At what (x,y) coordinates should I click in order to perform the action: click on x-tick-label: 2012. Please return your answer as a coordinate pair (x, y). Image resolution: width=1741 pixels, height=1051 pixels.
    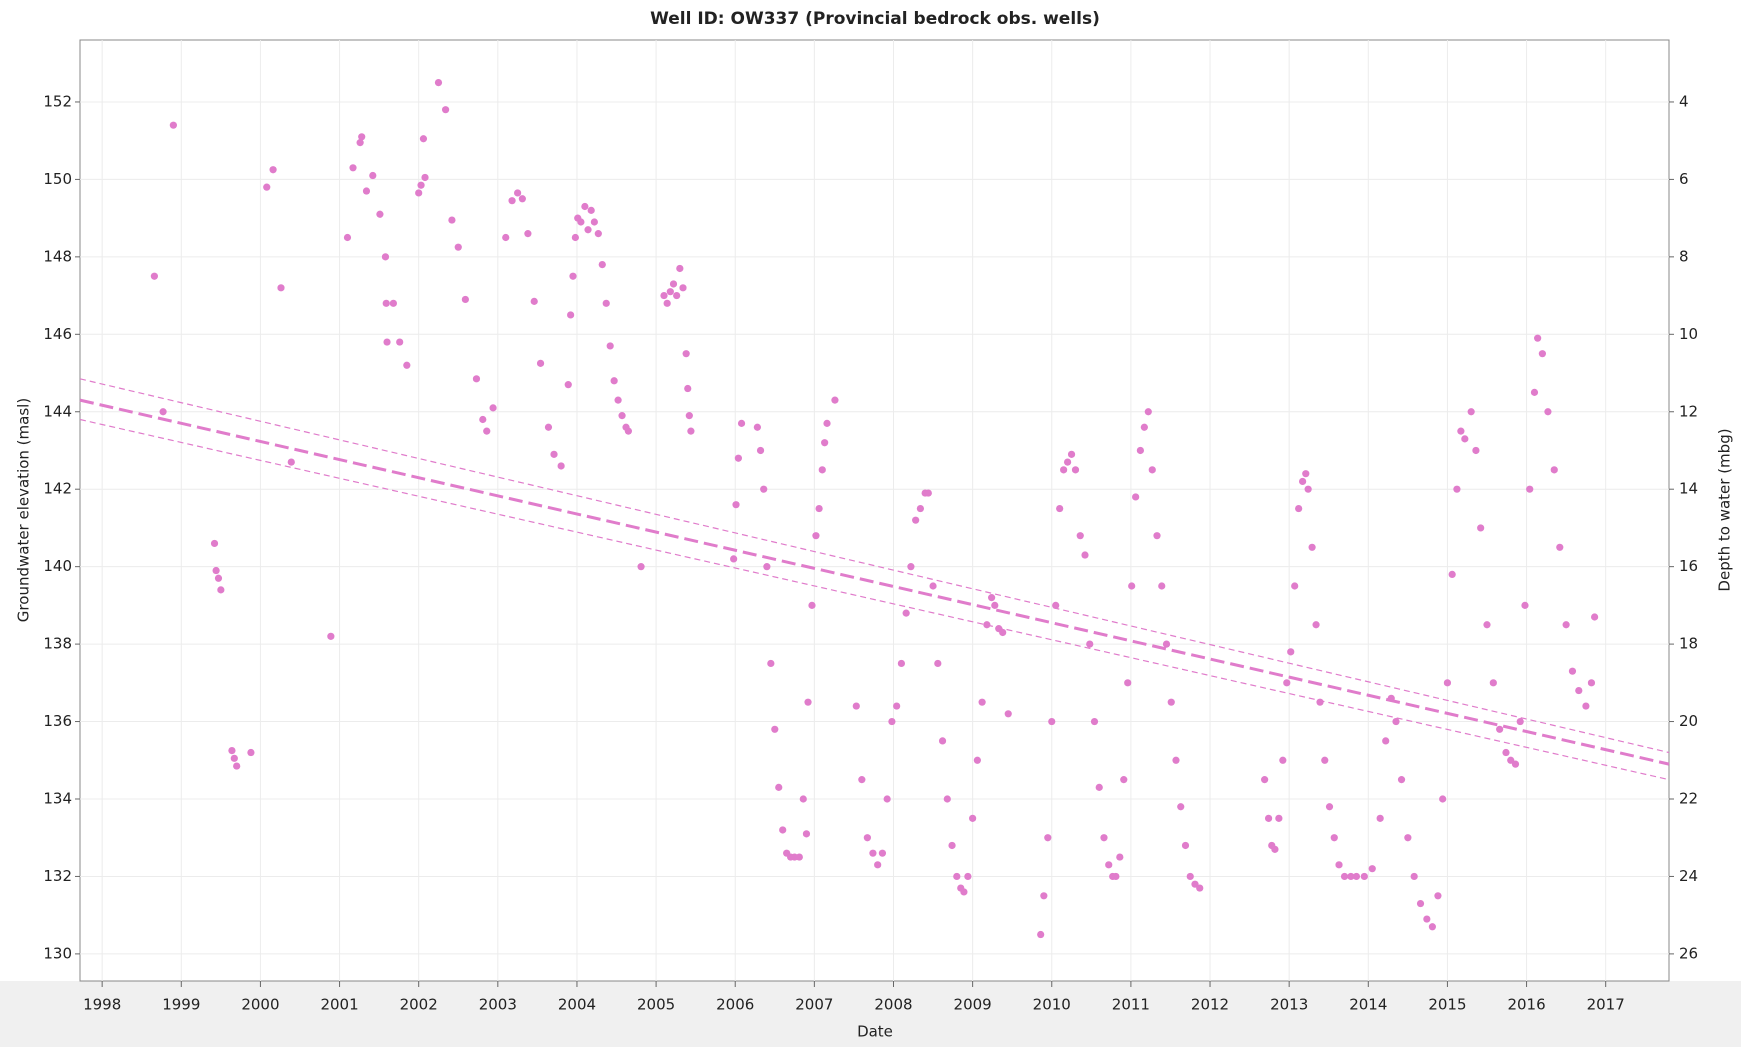
    Looking at the image, I should click on (1210, 1005).